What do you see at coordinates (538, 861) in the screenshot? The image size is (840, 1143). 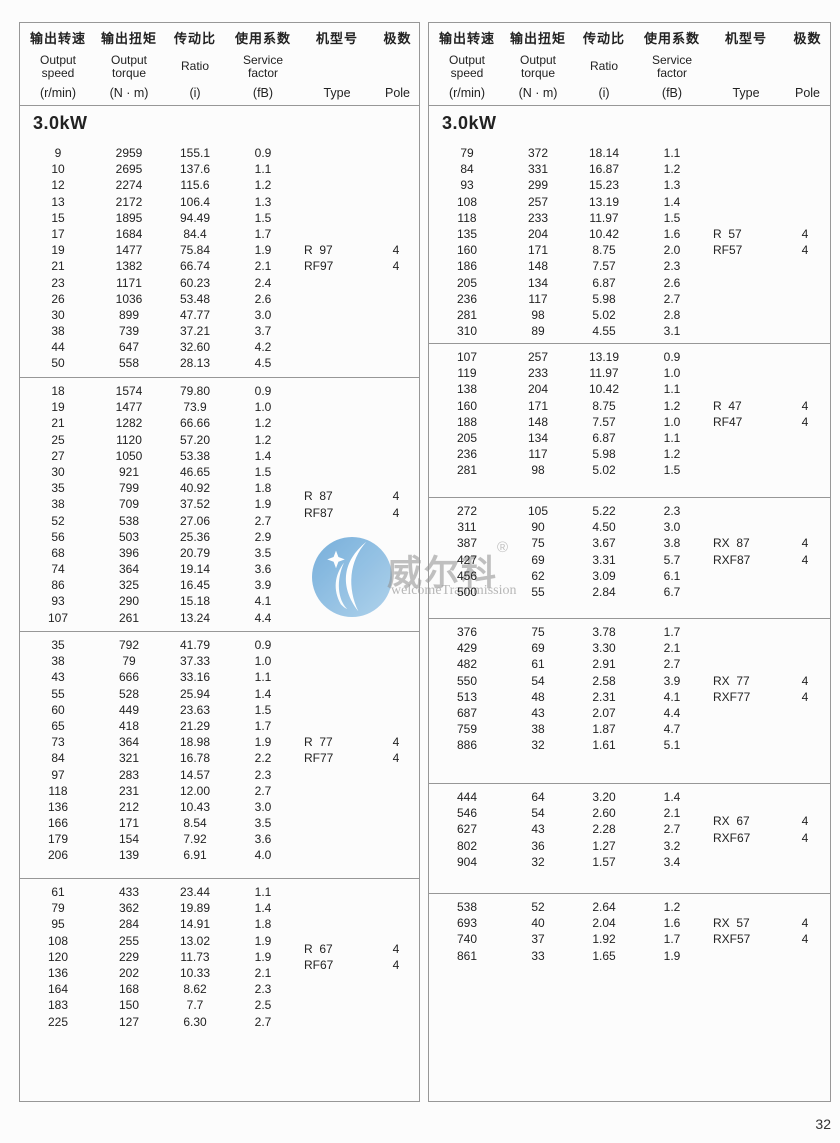 I see `cell-torque: 32` at bounding box center [538, 861].